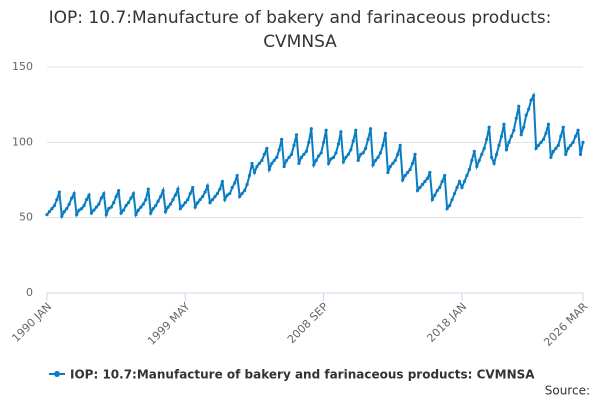 The height and width of the screenshot is (400, 600). I want to click on y-tick-label: 150, so click(22, 66).